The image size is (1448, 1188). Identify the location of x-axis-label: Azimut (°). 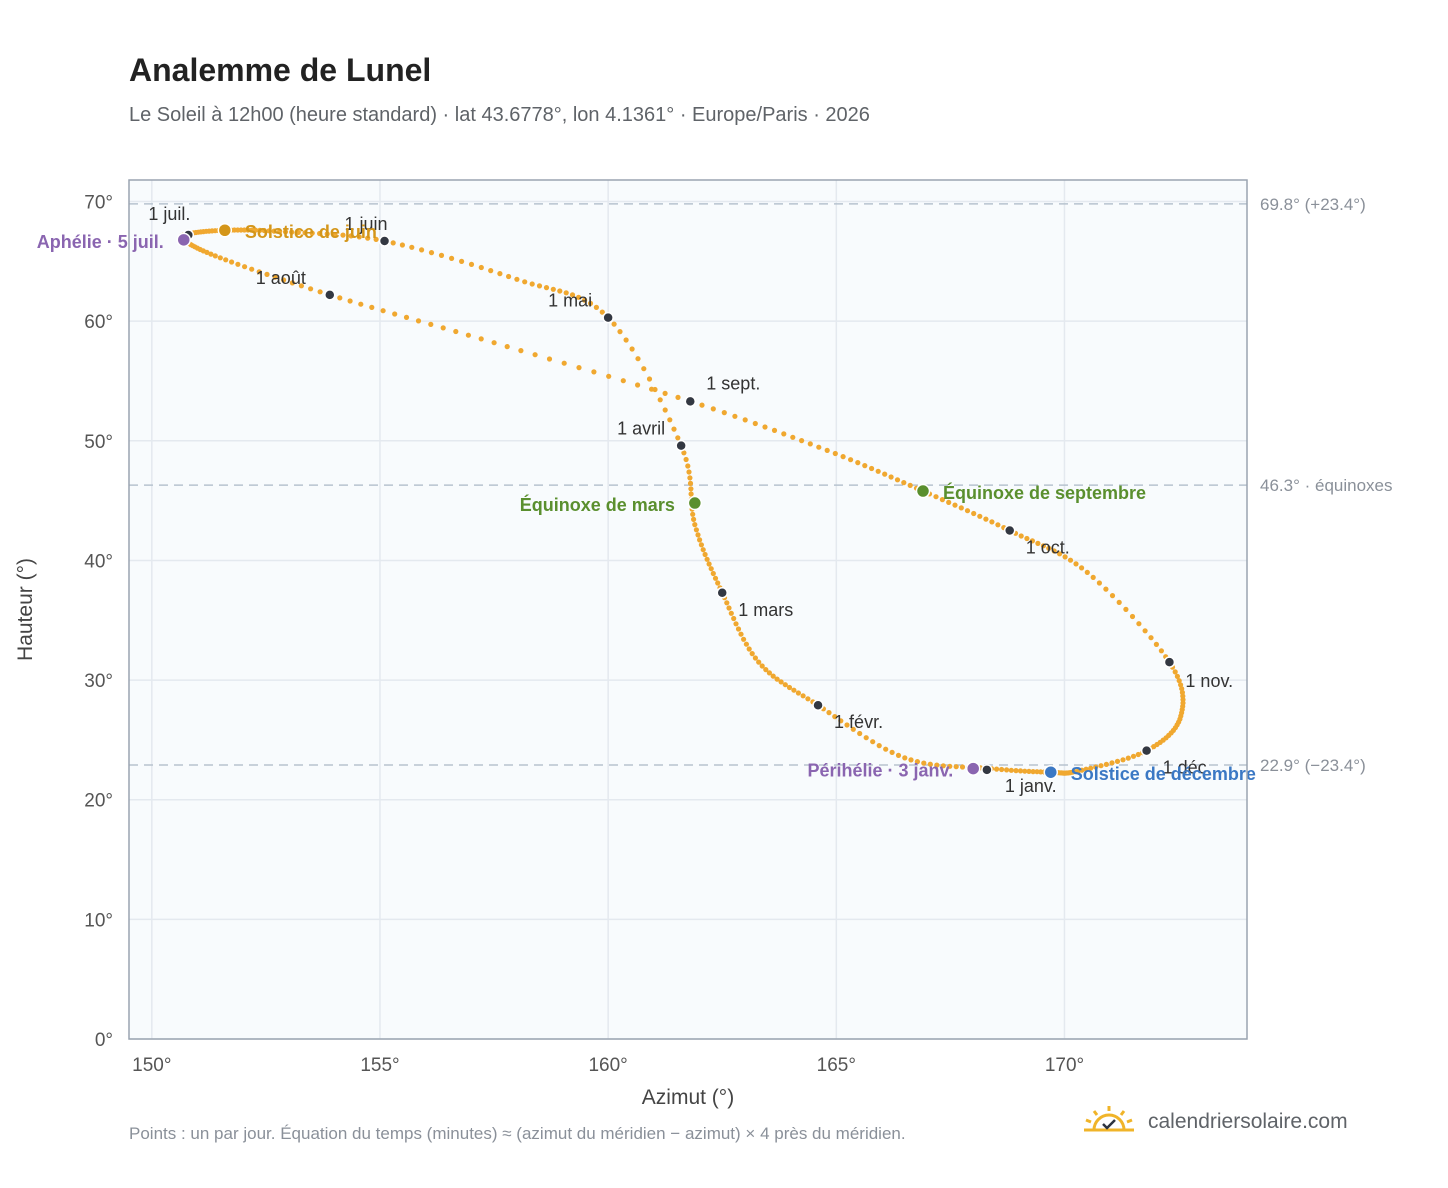
(688, 1097).